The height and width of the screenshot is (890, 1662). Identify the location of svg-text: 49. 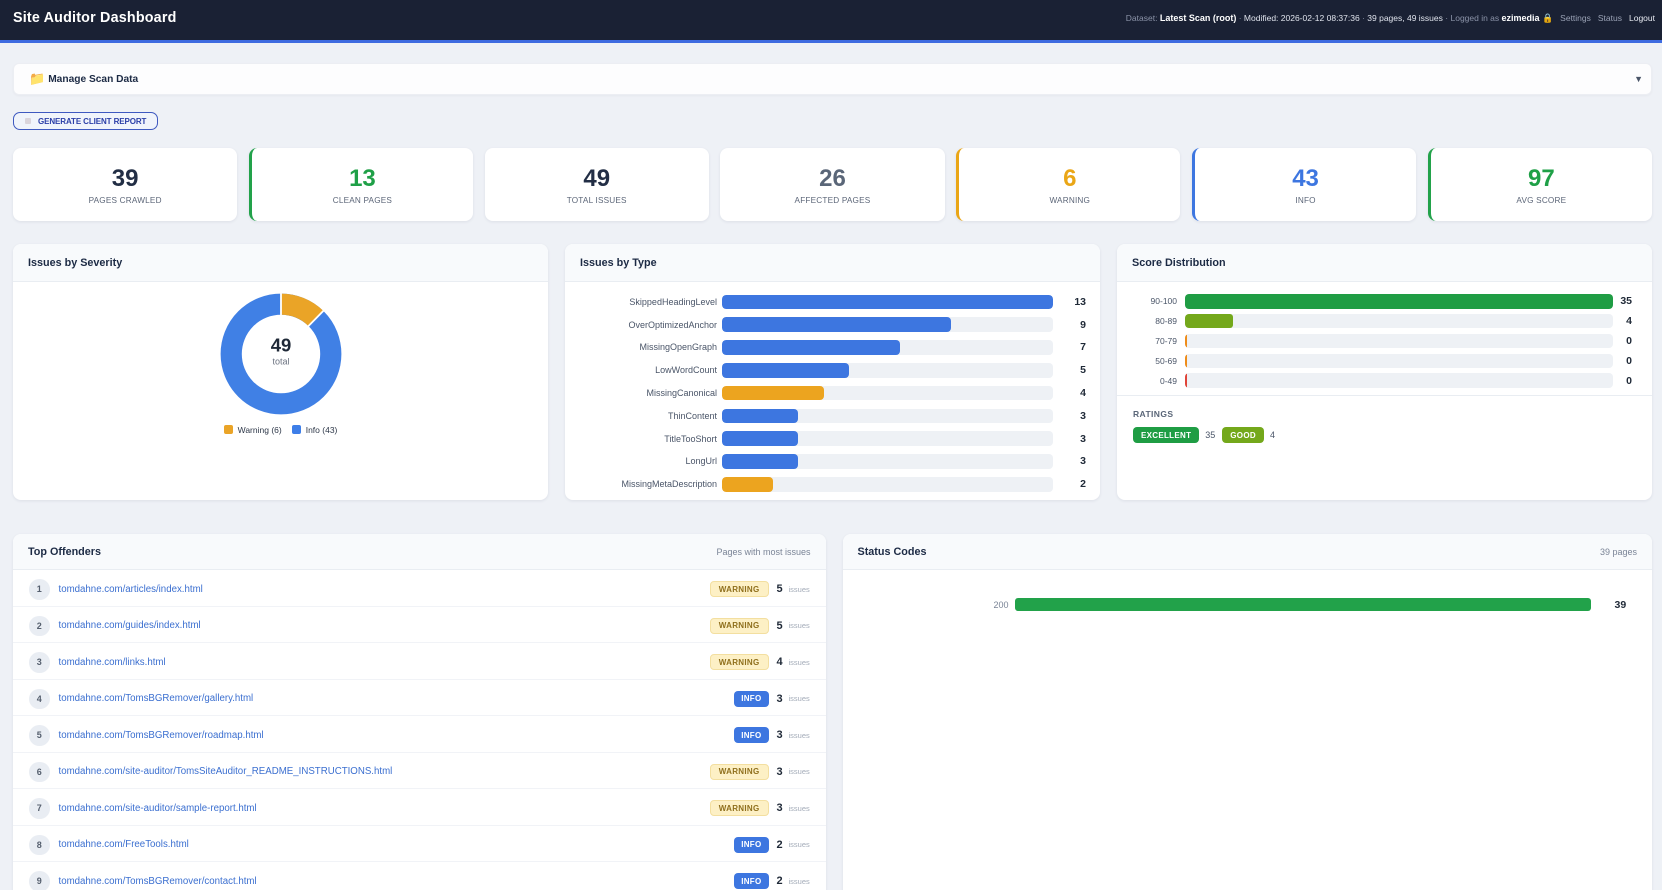
(280, 344).